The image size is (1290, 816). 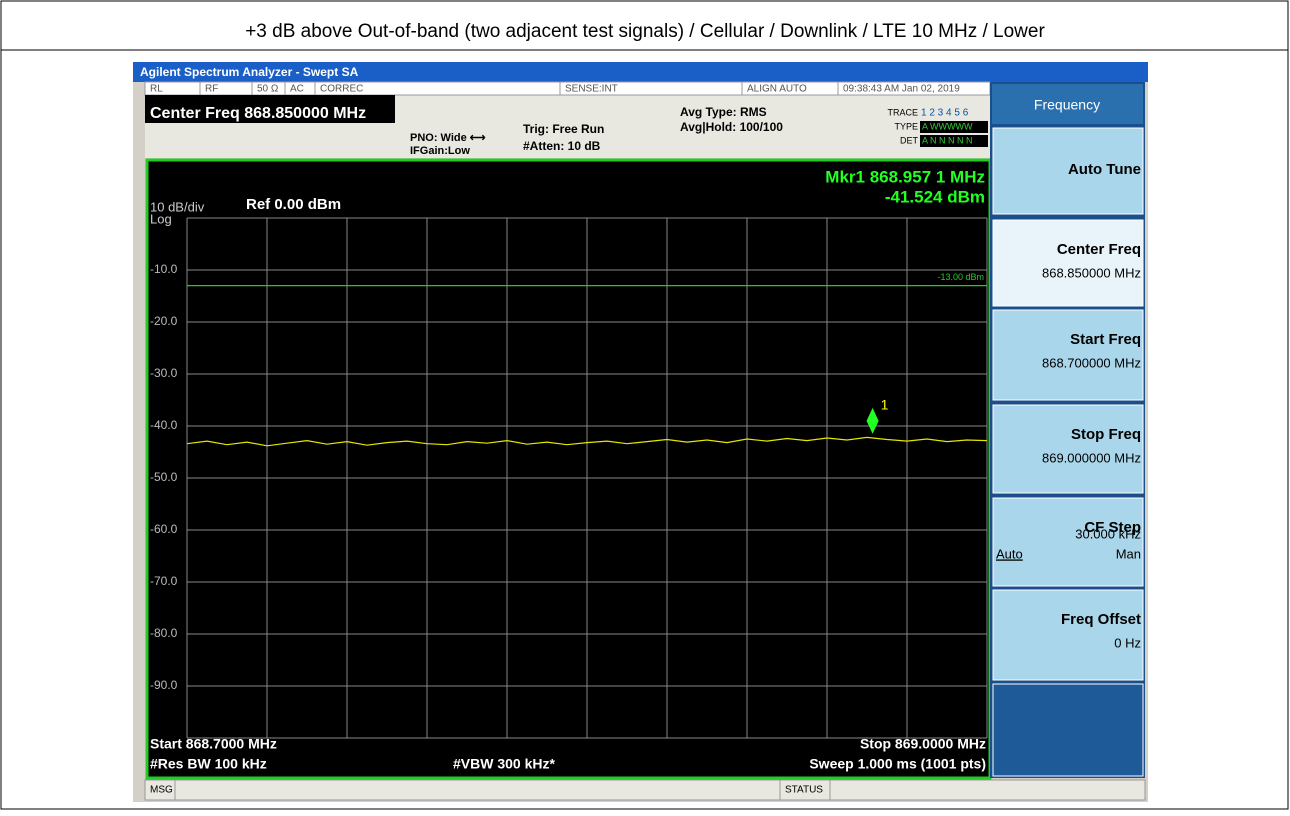 What do you see at coordinates (164, 529) in the screenshot?
I see `y-tick-label: -60.0` at bounding box center [164, 529].